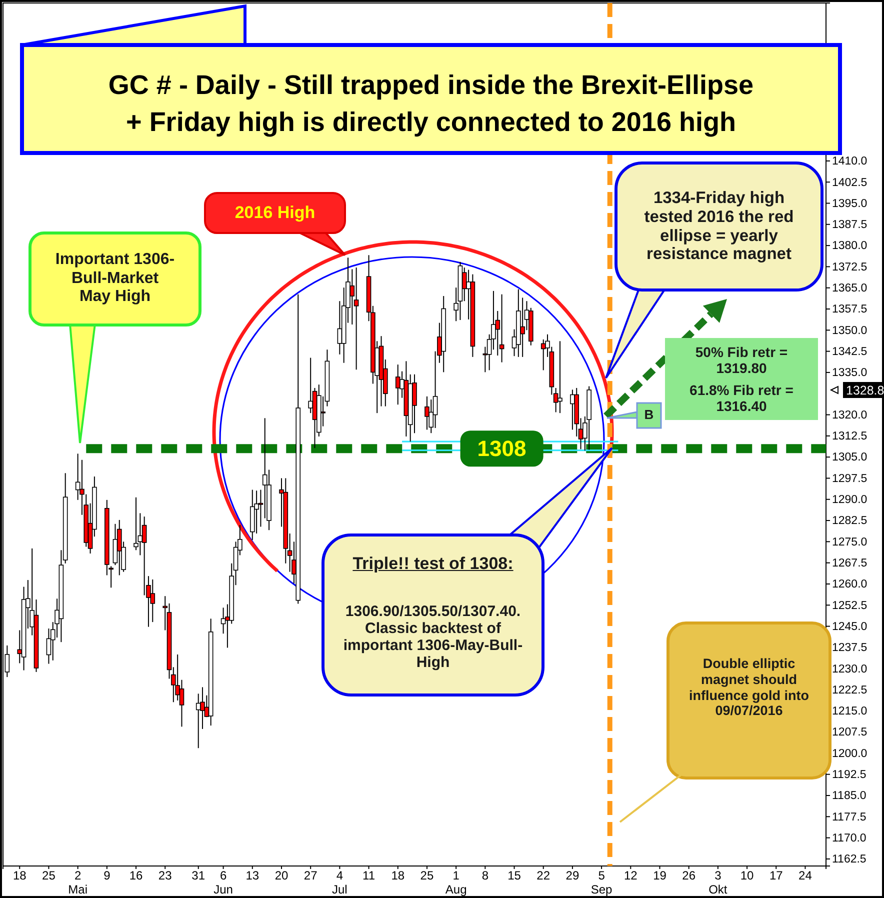 This screenshot has width=884, height=898. I want to click on x-tick-label: 26, so click(689, 875).